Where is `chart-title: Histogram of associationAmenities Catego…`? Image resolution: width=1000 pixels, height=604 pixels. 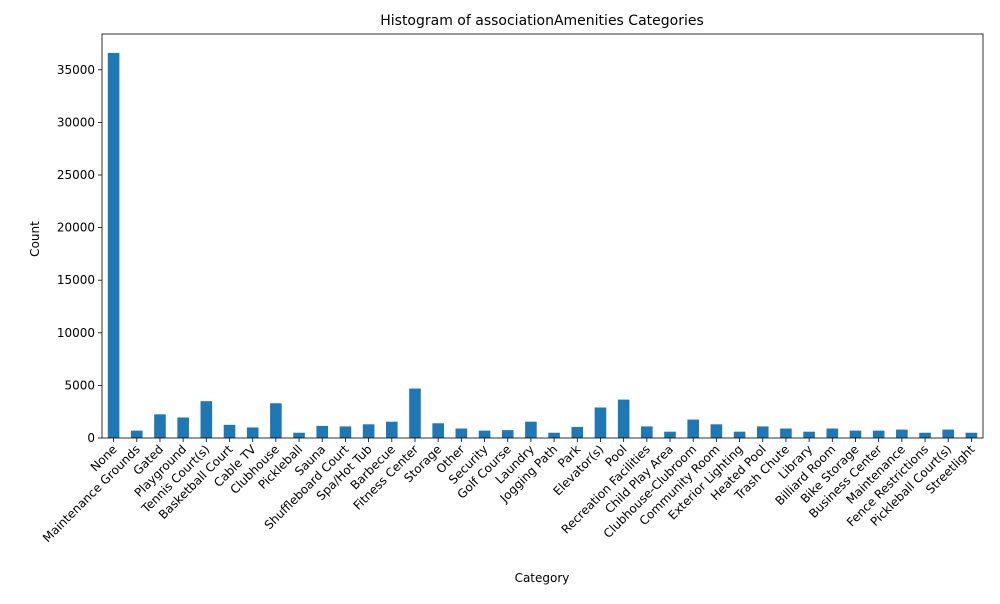
chart-title: Histogram of associationAmenities Catego… is located at coordinates (542, 21).